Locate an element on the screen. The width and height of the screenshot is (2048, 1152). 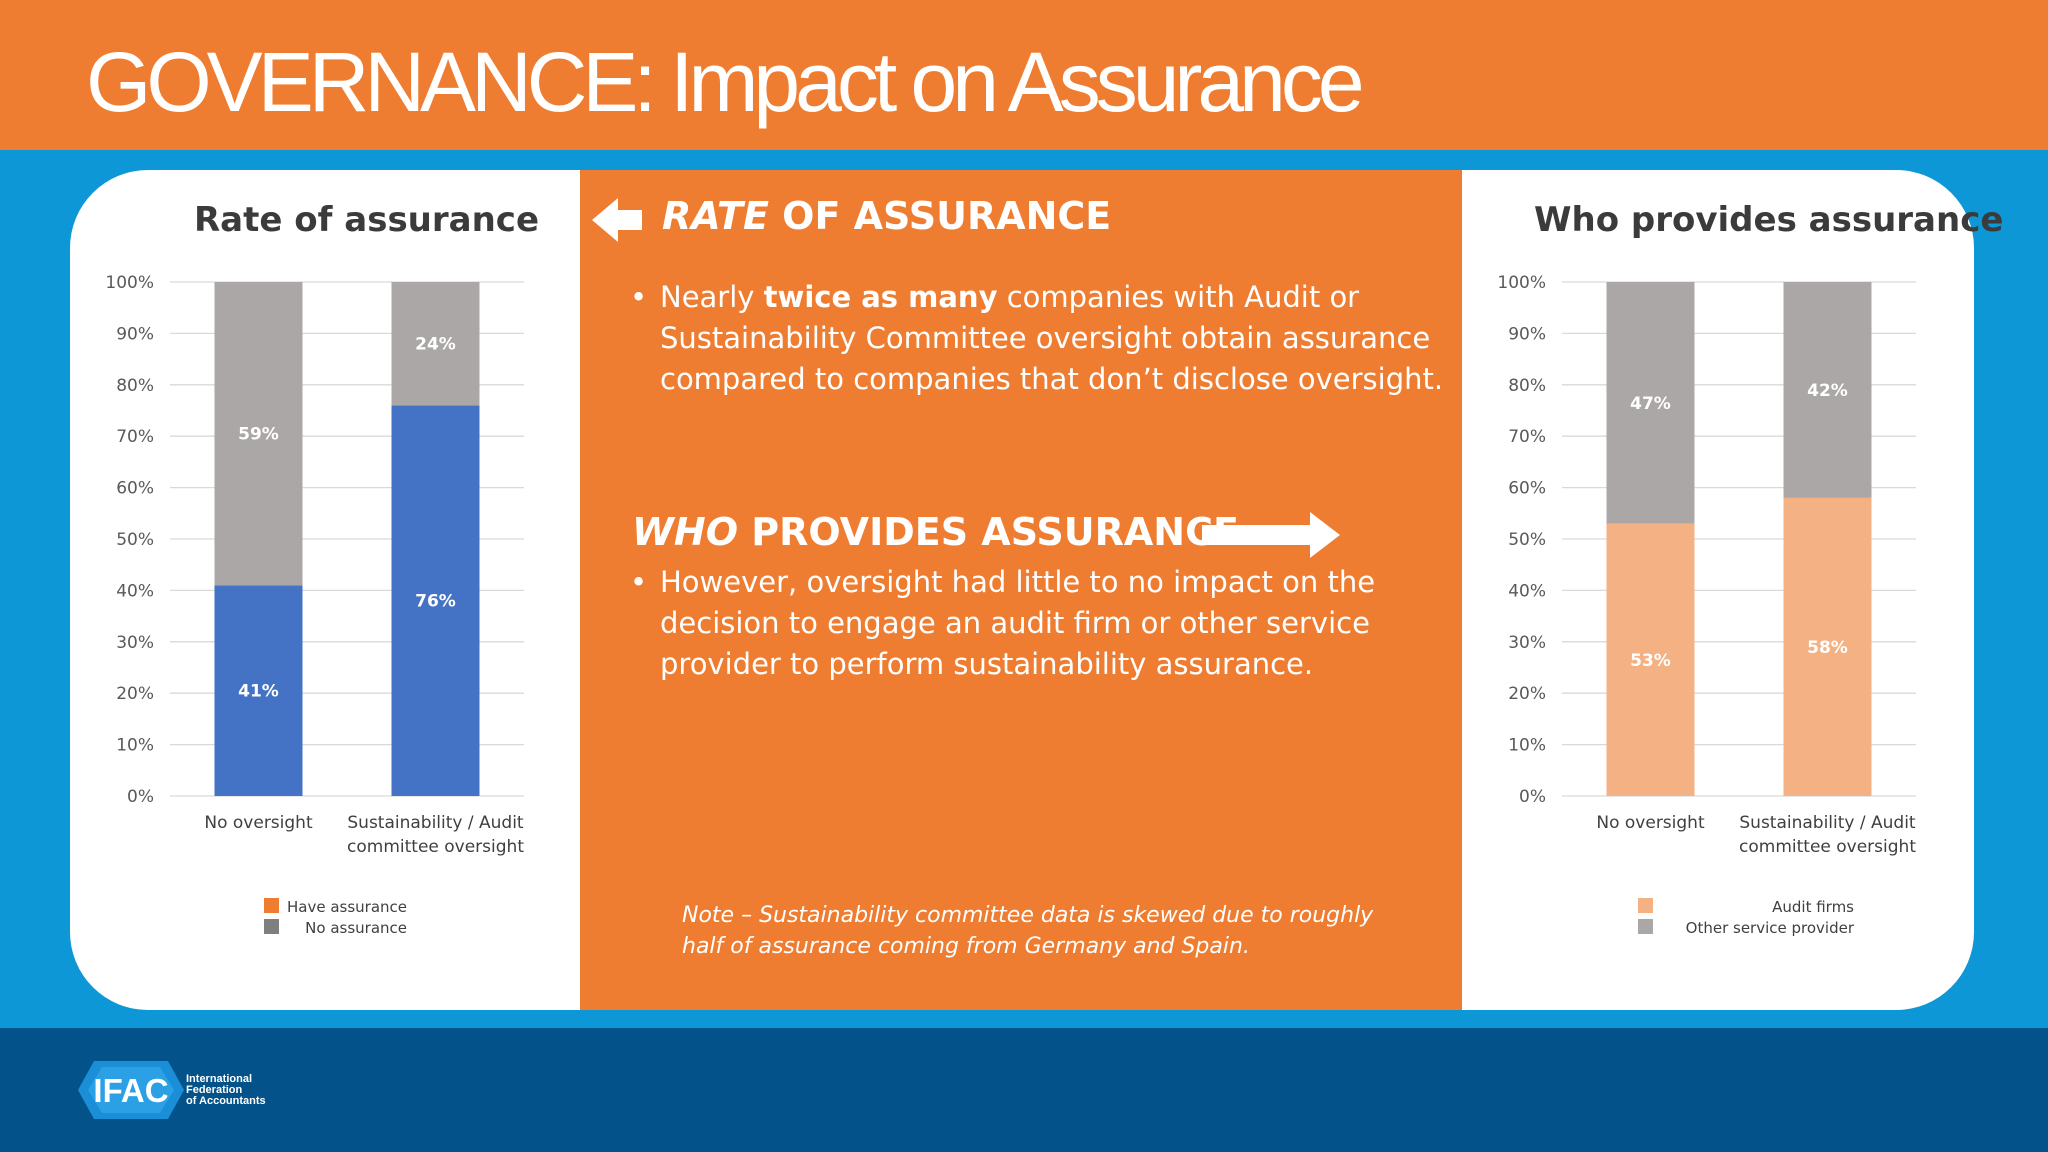
legend-label: Audit firms is located at coordinates (1813, 907).